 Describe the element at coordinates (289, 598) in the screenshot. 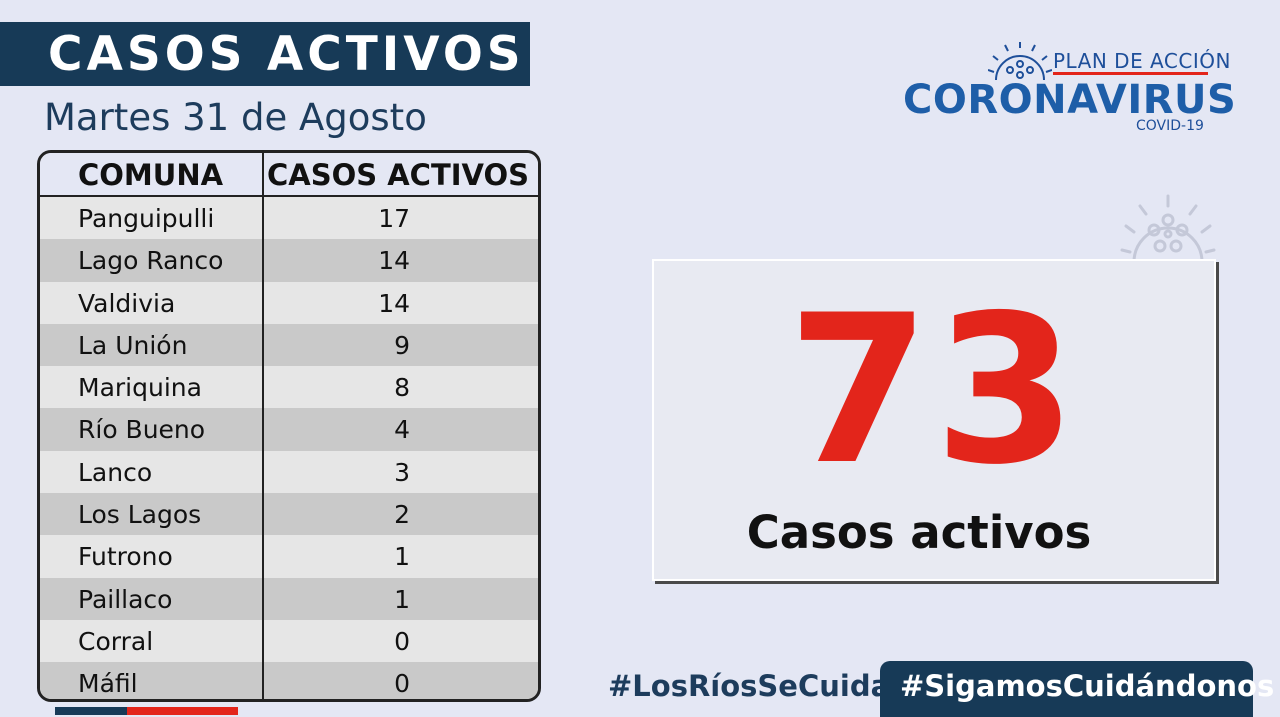

I see `table-row: Paillaco 1` at that location.